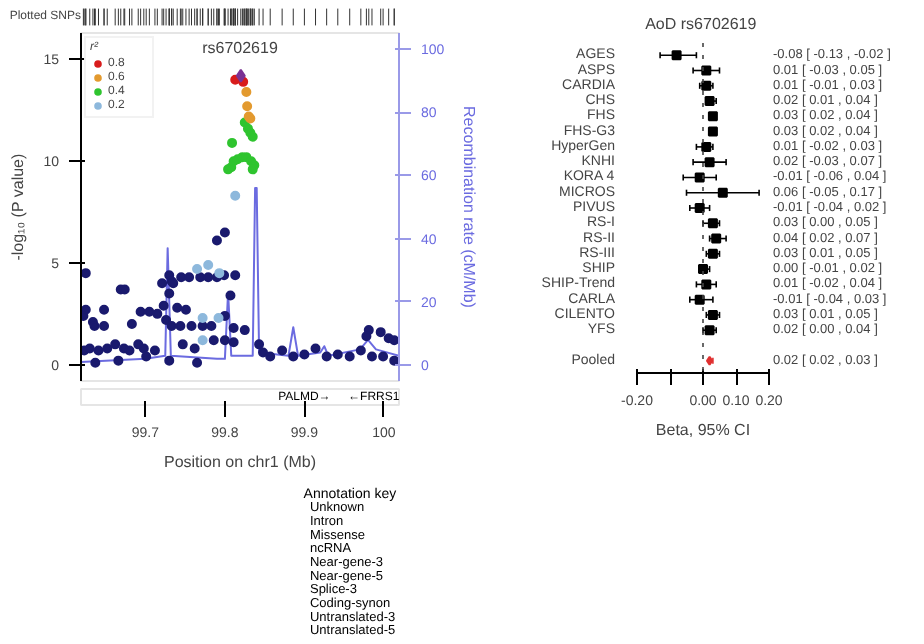 The image size is (924, 644). What do you see at coordinates (701, 24) in the screenshot?
I see `chart-title: AoD rs6702619` at bounding box center [701, 24].